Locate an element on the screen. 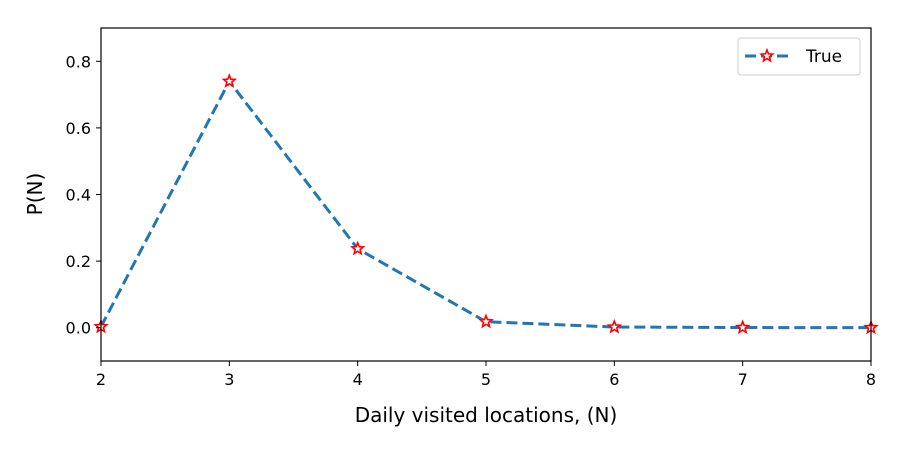 The height and width of the screenshot is (450, 900). x-tick-label: 7 is located at coordinates (743, 379).